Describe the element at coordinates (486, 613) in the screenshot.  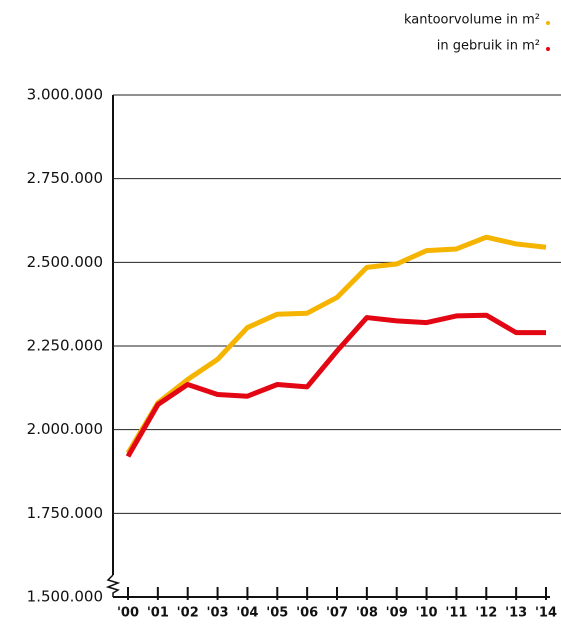
I see `x-tick-label: '12` at that location.